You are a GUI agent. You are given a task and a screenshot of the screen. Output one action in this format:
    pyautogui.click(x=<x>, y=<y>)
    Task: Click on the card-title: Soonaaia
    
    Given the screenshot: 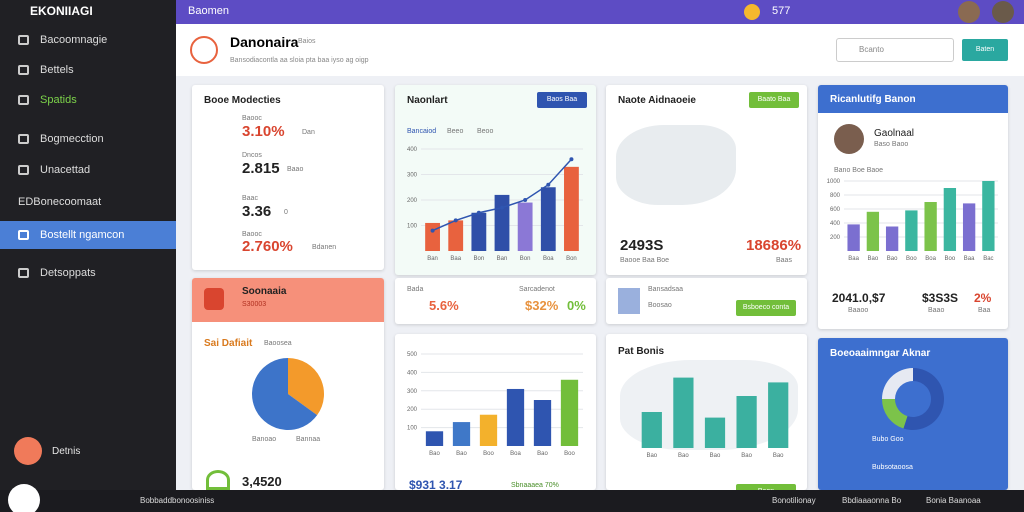 What is the action you would take?
    pyautogui.click(x=264, y=291)
    